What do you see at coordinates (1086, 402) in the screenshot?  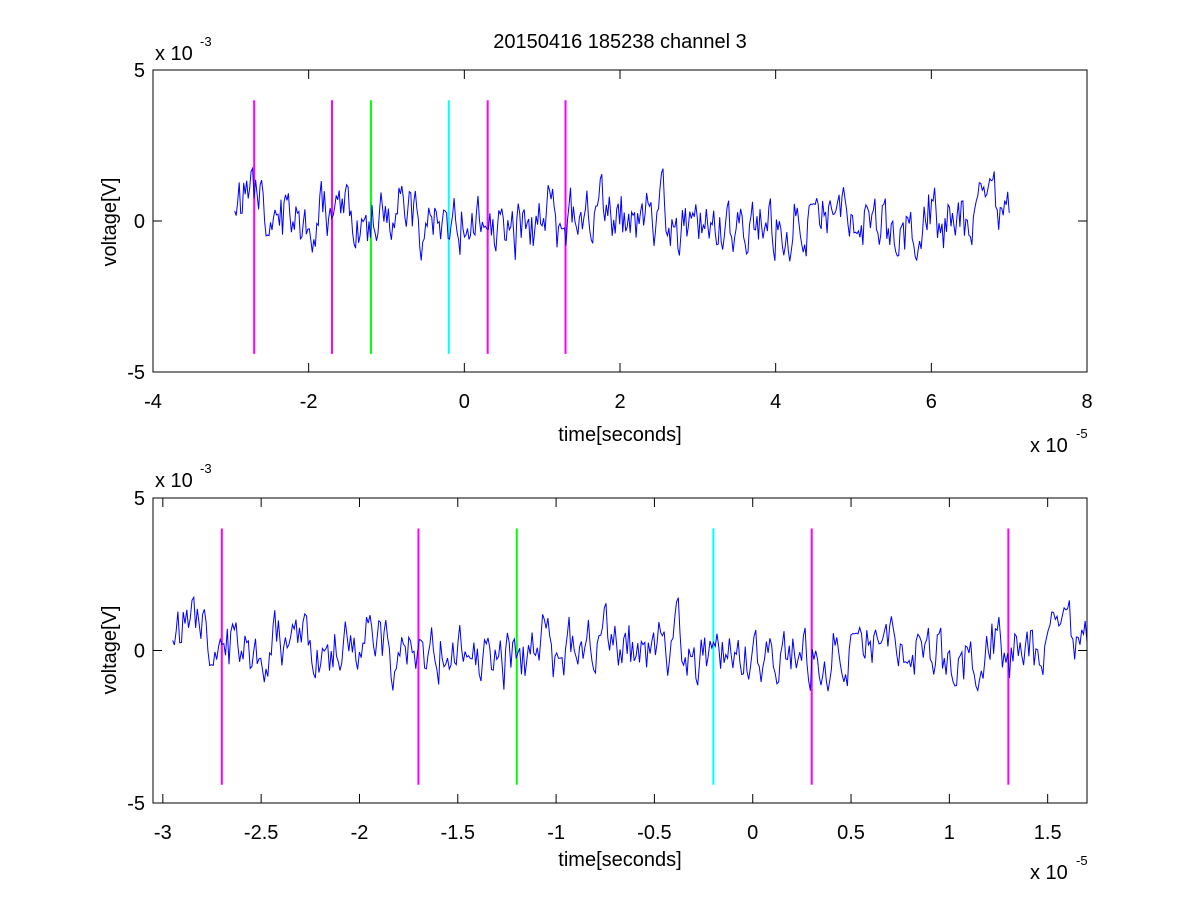 I see `x-tick-label: 8` at bounding box center [1086, 402].